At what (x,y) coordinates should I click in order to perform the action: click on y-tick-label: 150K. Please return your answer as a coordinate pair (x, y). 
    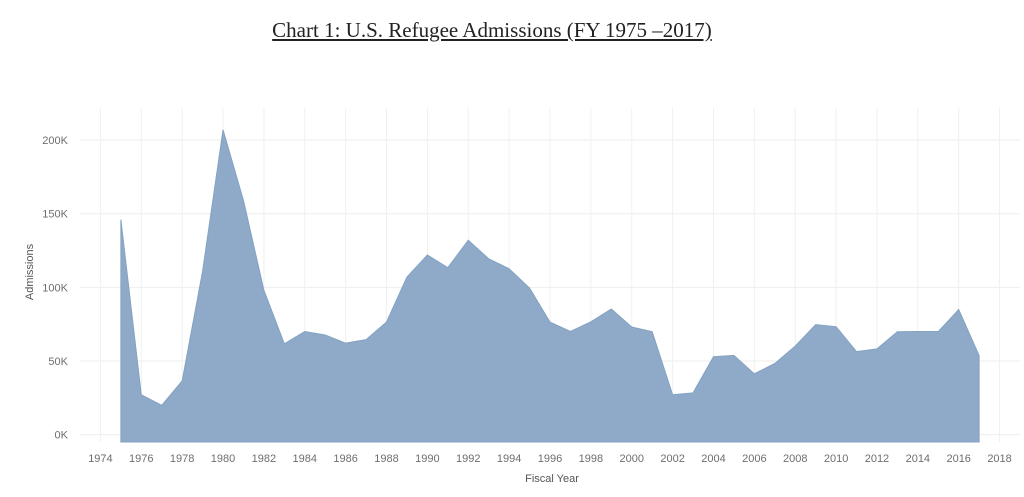
    Looking at the image, I should click on (55, 215).